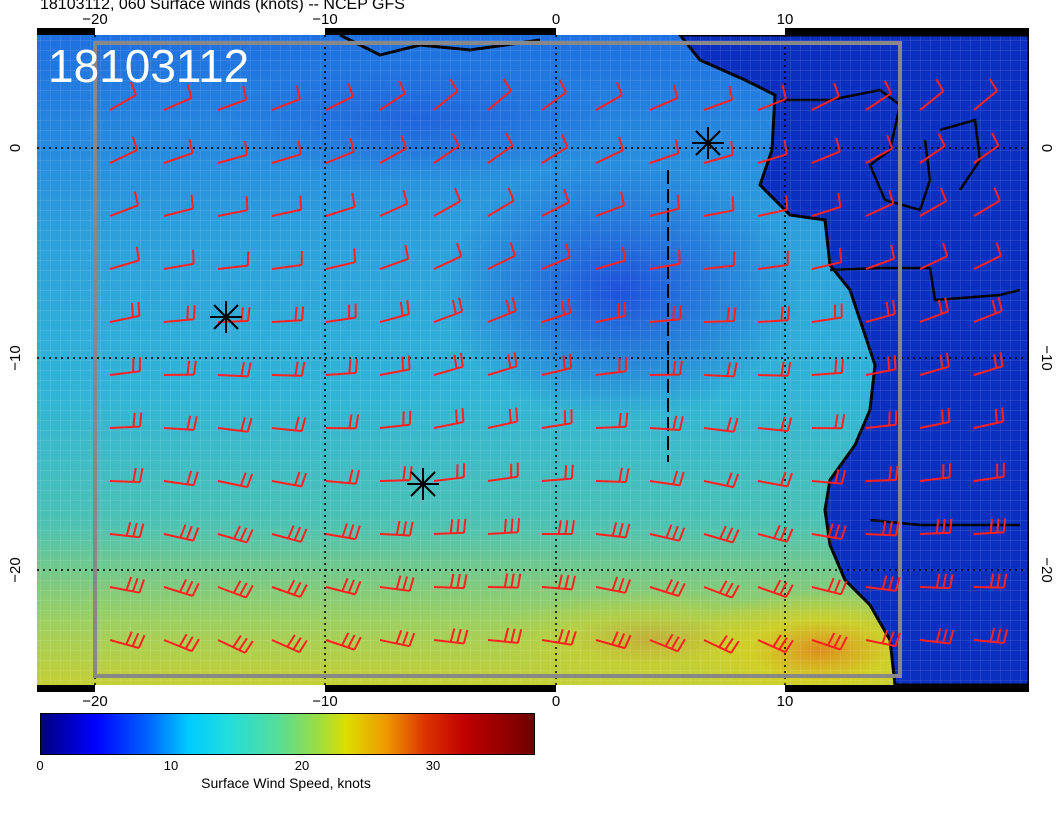  I want to click on colorbar, so click(287, 734).